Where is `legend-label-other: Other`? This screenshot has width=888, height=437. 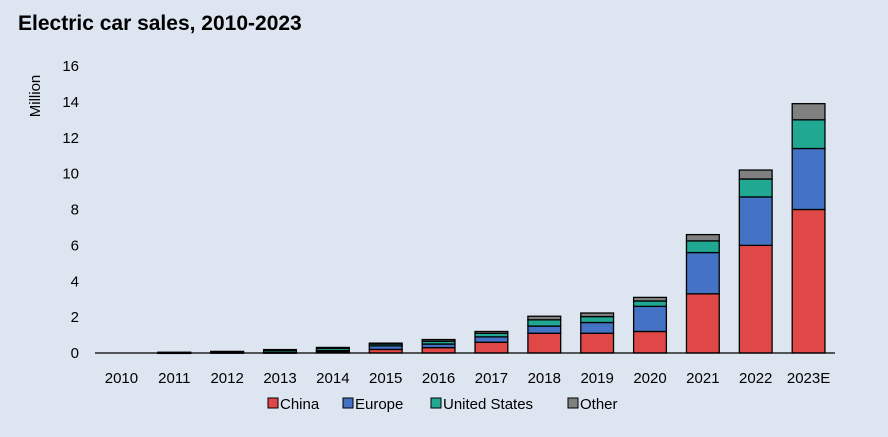
legend-label-other: Other is located at coordinates (599, 404).